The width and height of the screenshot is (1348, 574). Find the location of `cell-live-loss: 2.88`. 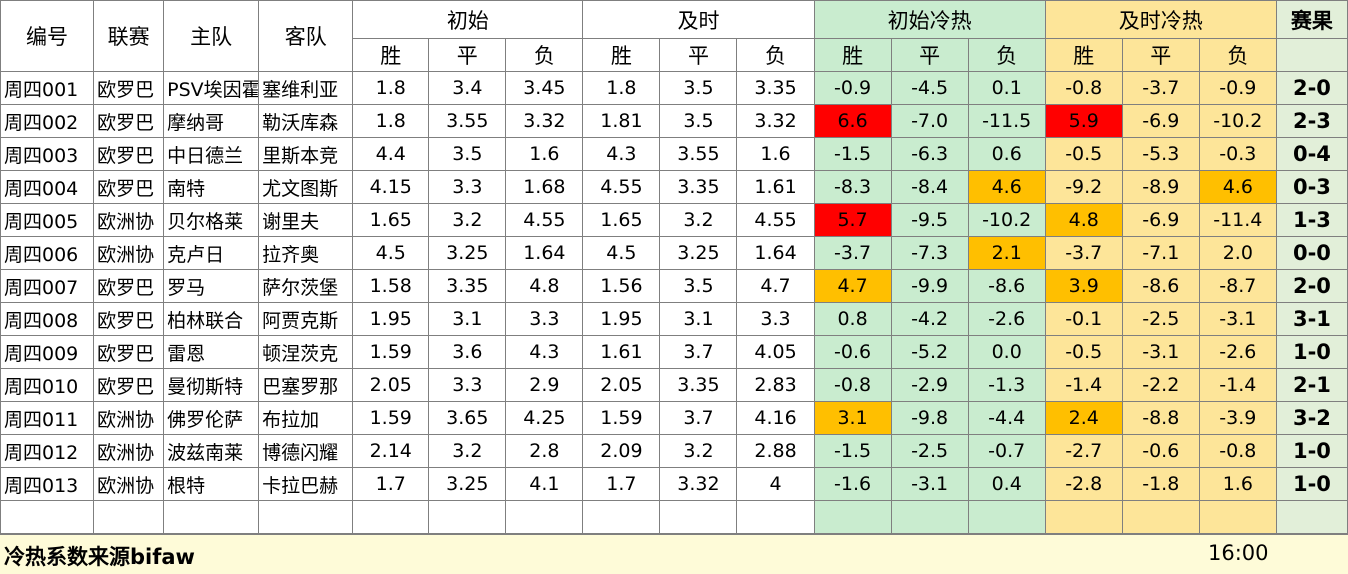

cell-live-loss: 2.88 is located at coordinates (775, 451).